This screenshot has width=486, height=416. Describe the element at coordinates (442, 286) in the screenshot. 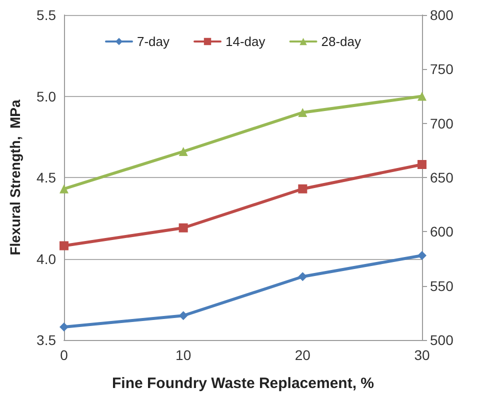

I see `y2-tick-label: 550` at that location.